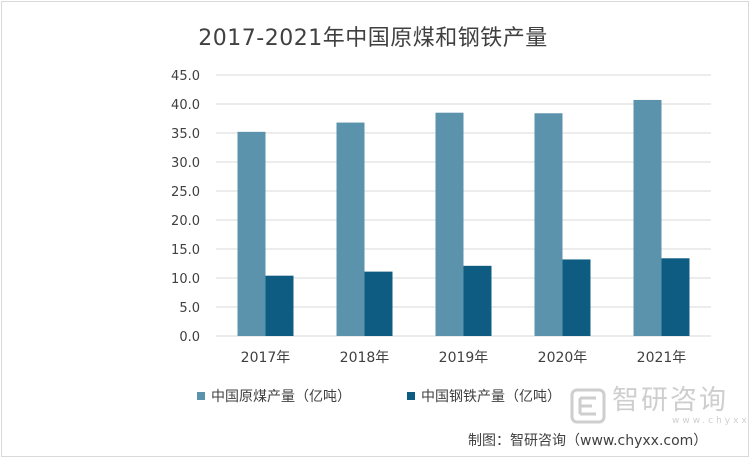 The height and width of the screenshot is (458, 750). Describe the element at coordinates (266, 358) in the screenshot. I see `x-tick-label: 2017年` at that location.